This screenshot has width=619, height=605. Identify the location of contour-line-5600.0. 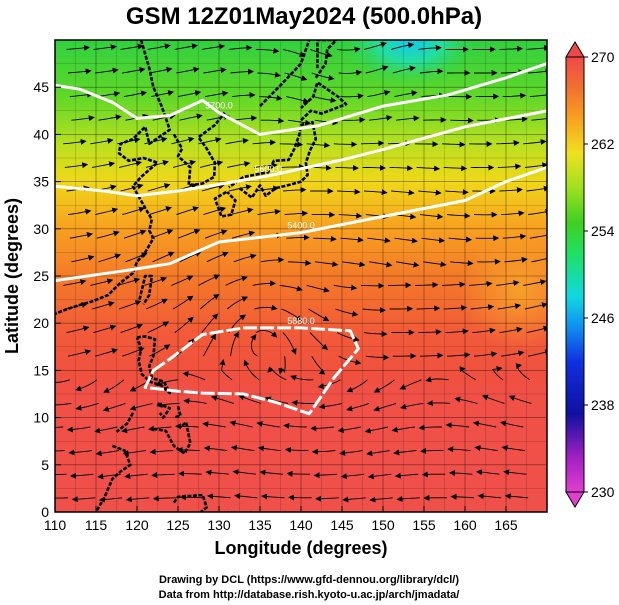
(301, 153).